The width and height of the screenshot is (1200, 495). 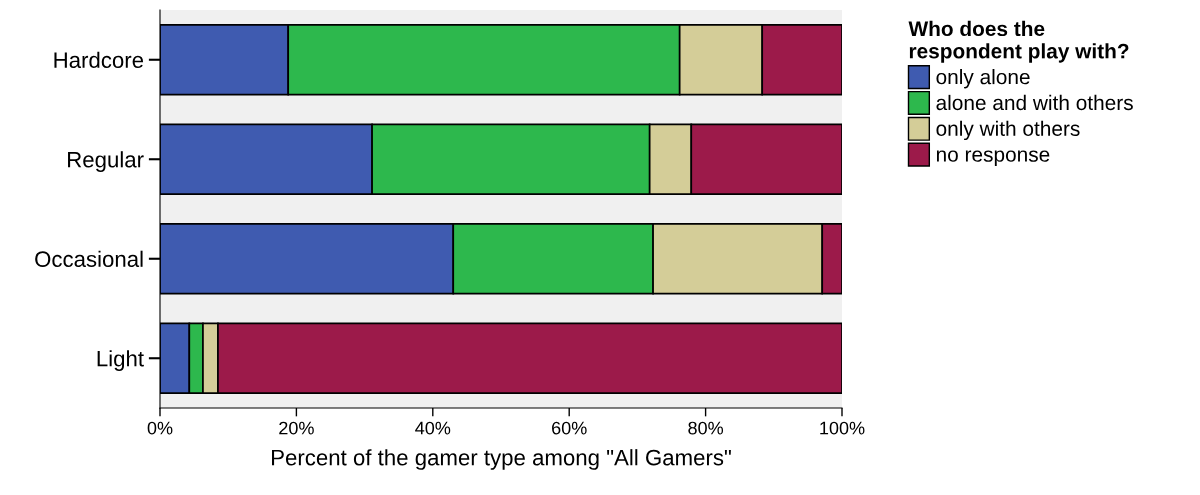 What do you see at coordinates (99, 60) in the screenshot?
I see `y-tick-label: Hardcore` at bounding box center [99, 60].